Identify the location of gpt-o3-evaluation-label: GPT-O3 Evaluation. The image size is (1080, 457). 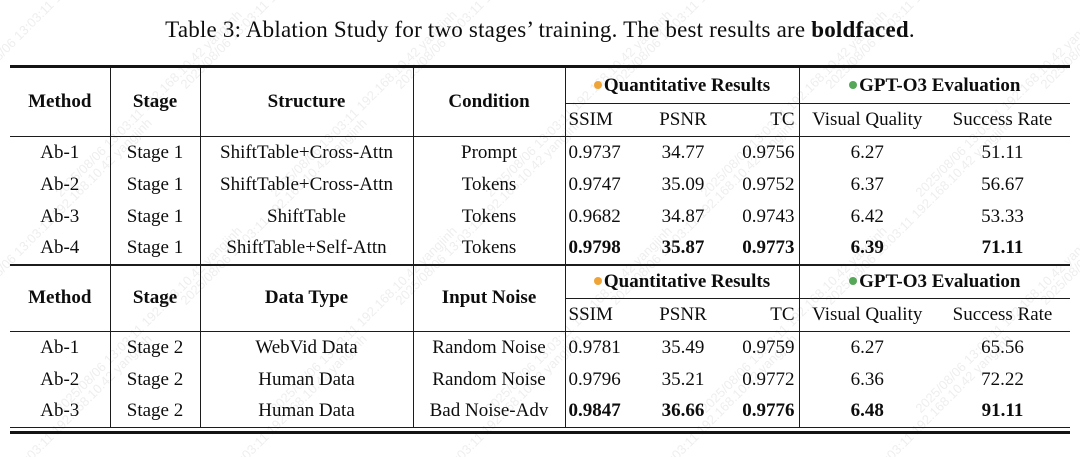
(940, 85).